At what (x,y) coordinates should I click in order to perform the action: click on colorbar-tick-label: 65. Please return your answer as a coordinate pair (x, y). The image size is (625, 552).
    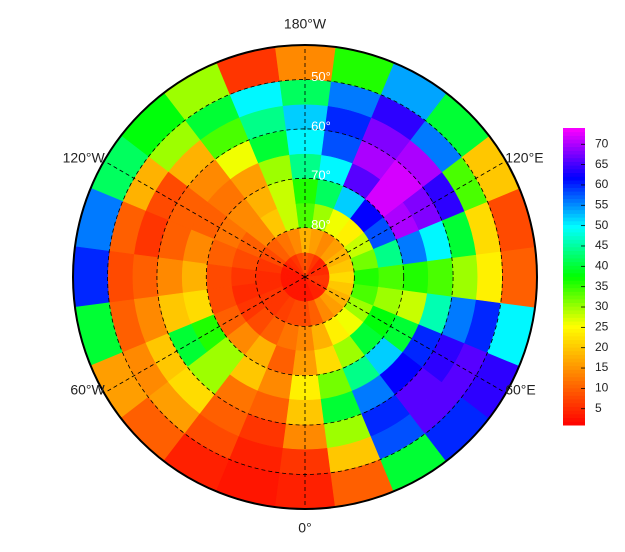
    Looking at the image, I should click on (602, 164).